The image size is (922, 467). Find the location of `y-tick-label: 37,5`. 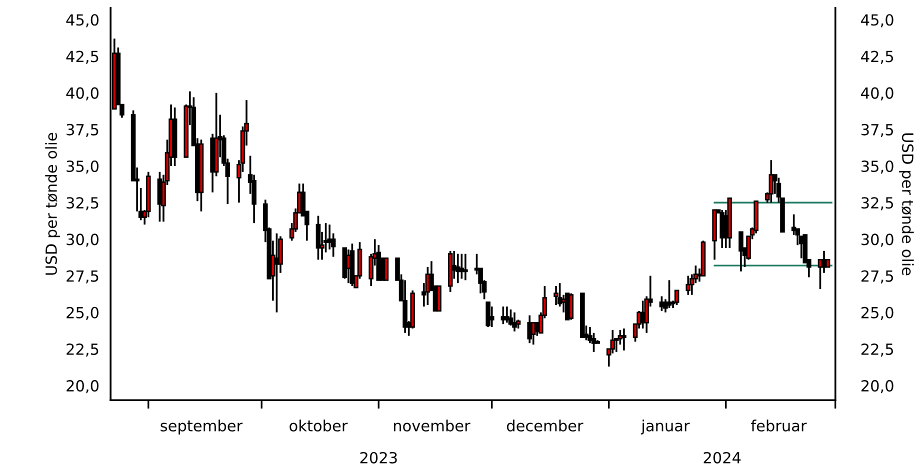

y-tick-label: 37,5 is located at coordinates (82, 131).